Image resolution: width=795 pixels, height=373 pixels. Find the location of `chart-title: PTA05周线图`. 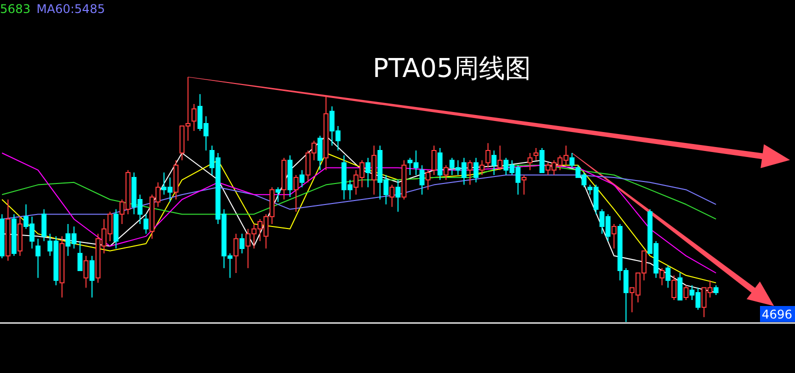

chart-title: PTA05周线图 is located at coordinates (452, 69).